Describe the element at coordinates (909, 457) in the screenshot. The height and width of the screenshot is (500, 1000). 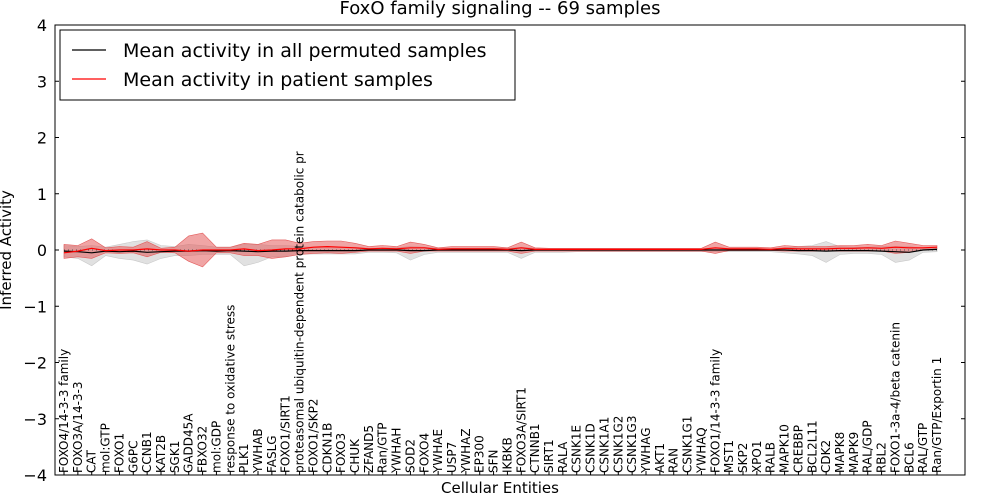
I see `x-tick-label: BCL6` at that location.